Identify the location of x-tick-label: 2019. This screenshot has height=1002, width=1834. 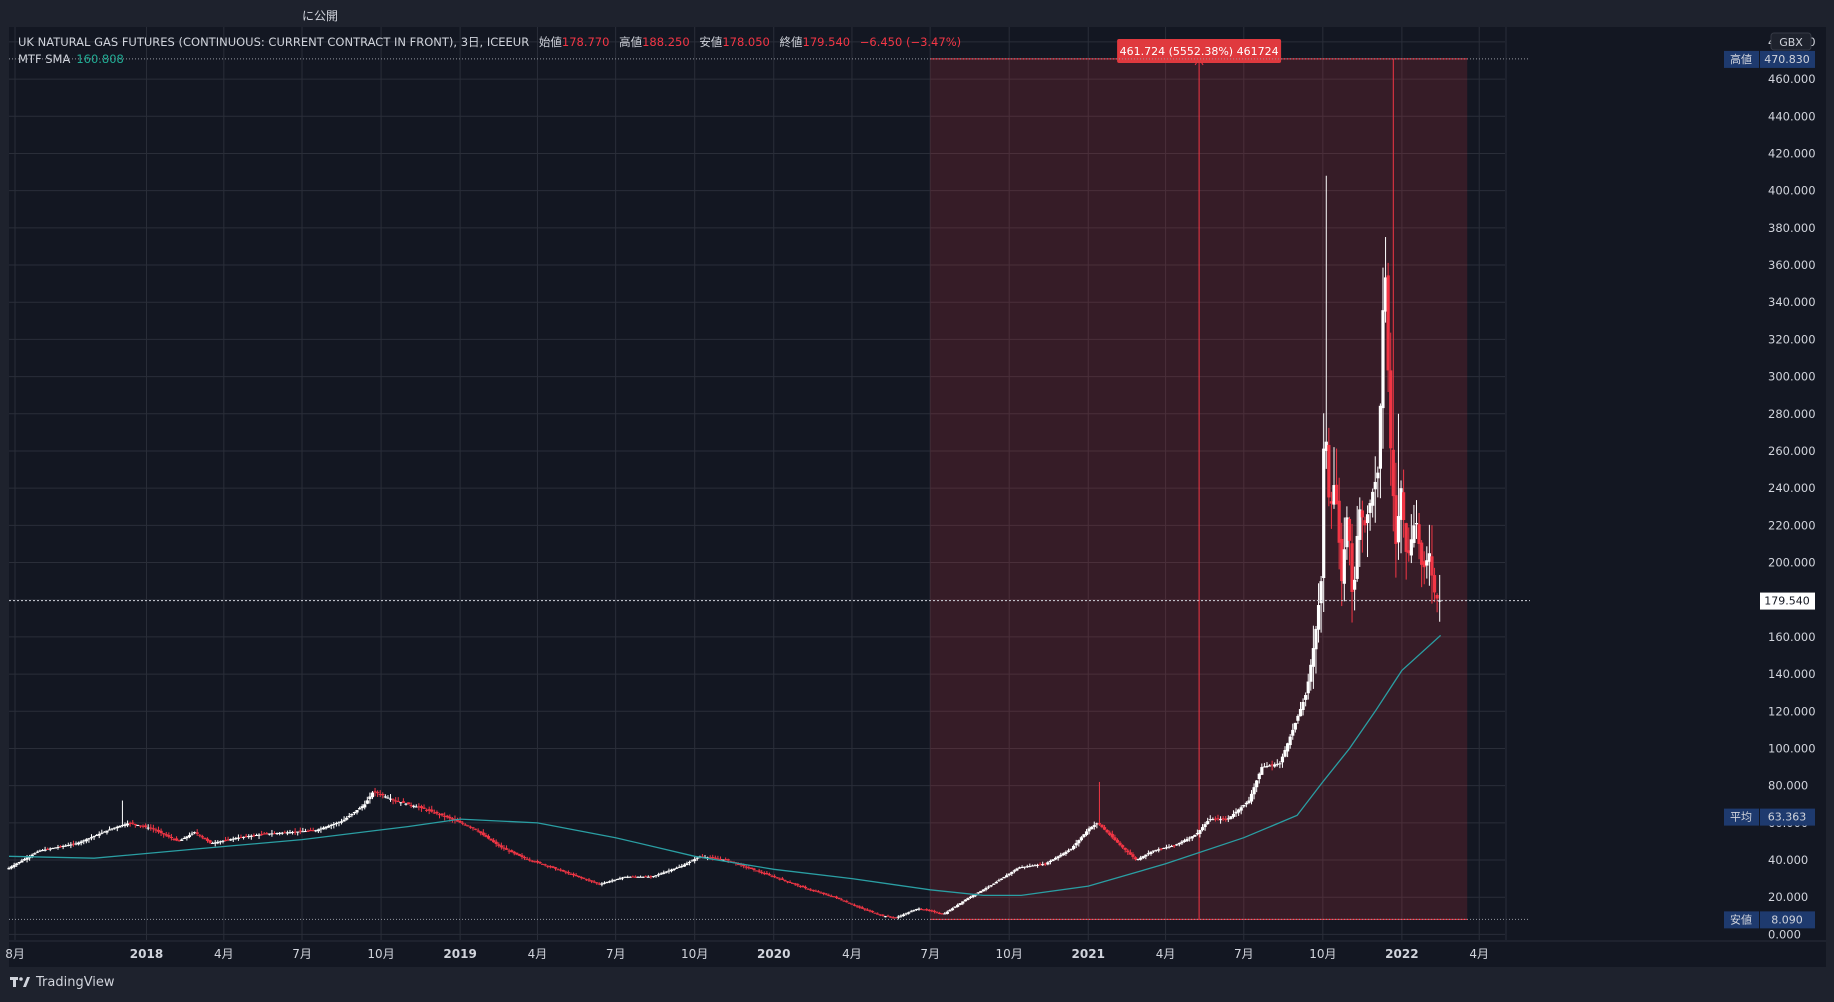
(459, 954).